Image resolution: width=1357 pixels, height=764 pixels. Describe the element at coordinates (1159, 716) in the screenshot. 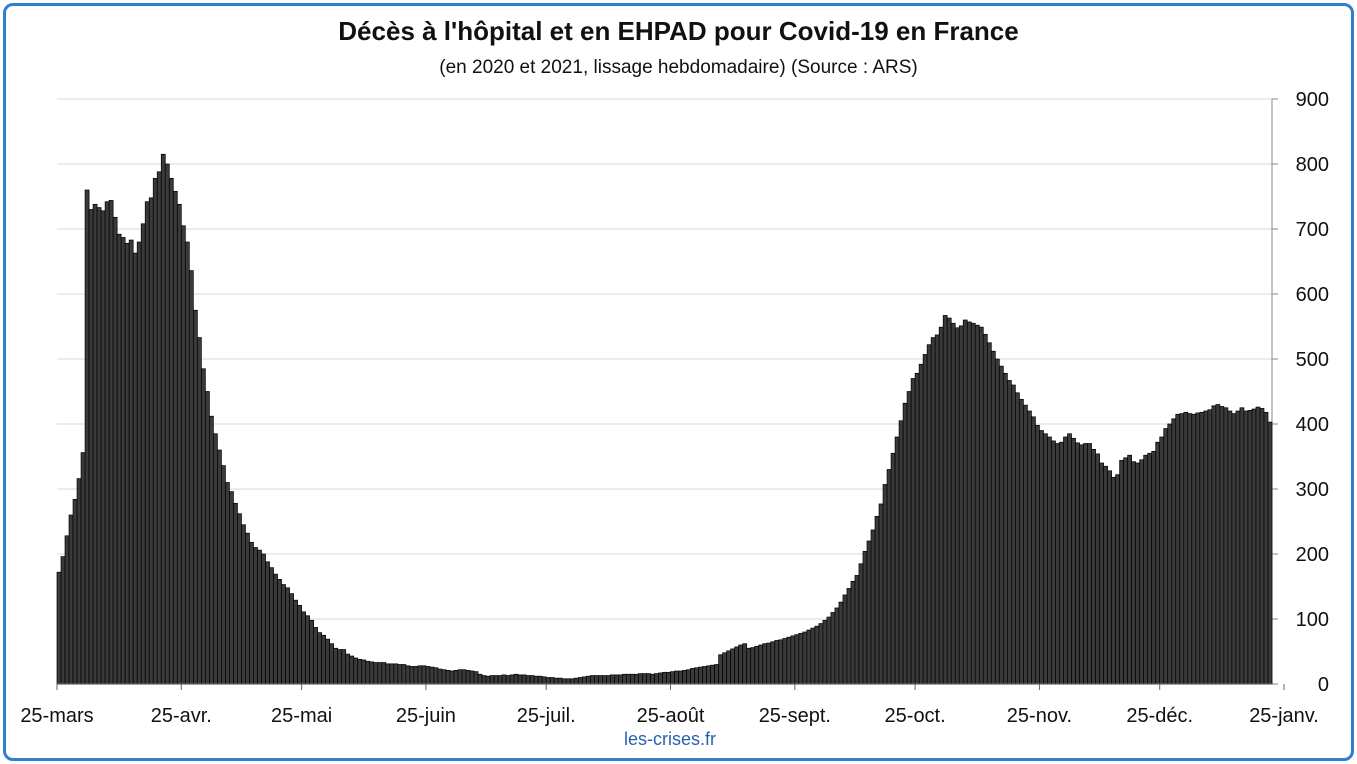

I see `x-tick-label: 25-déc.` at that location.